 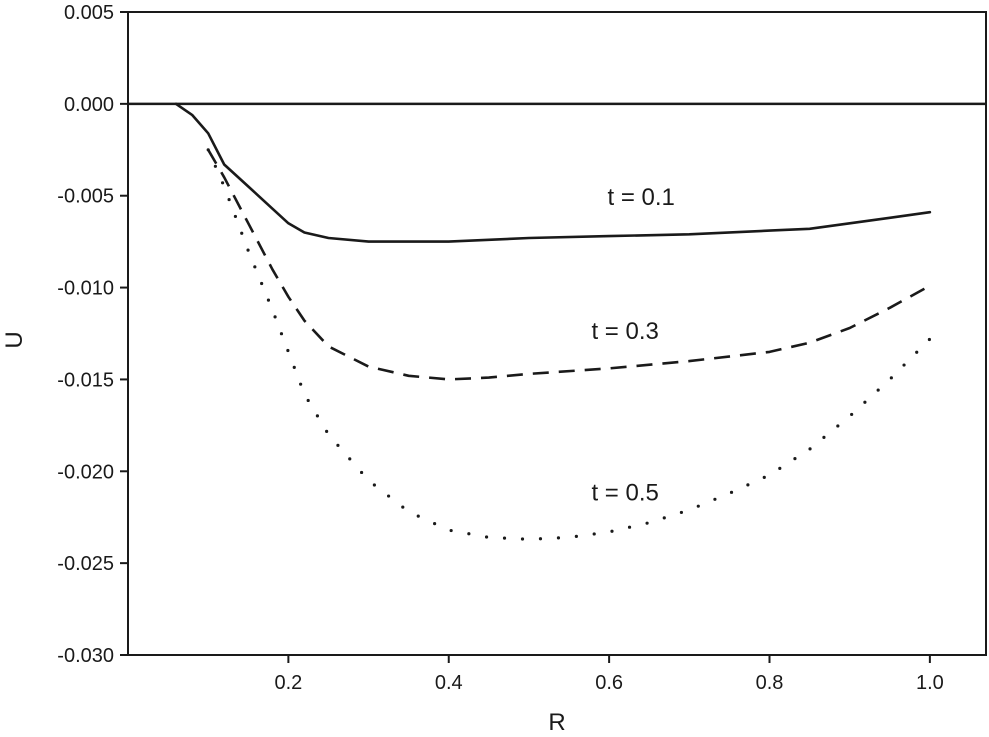 I want to click on series-annotation: t = 0.5, so click(x=624, y=493).